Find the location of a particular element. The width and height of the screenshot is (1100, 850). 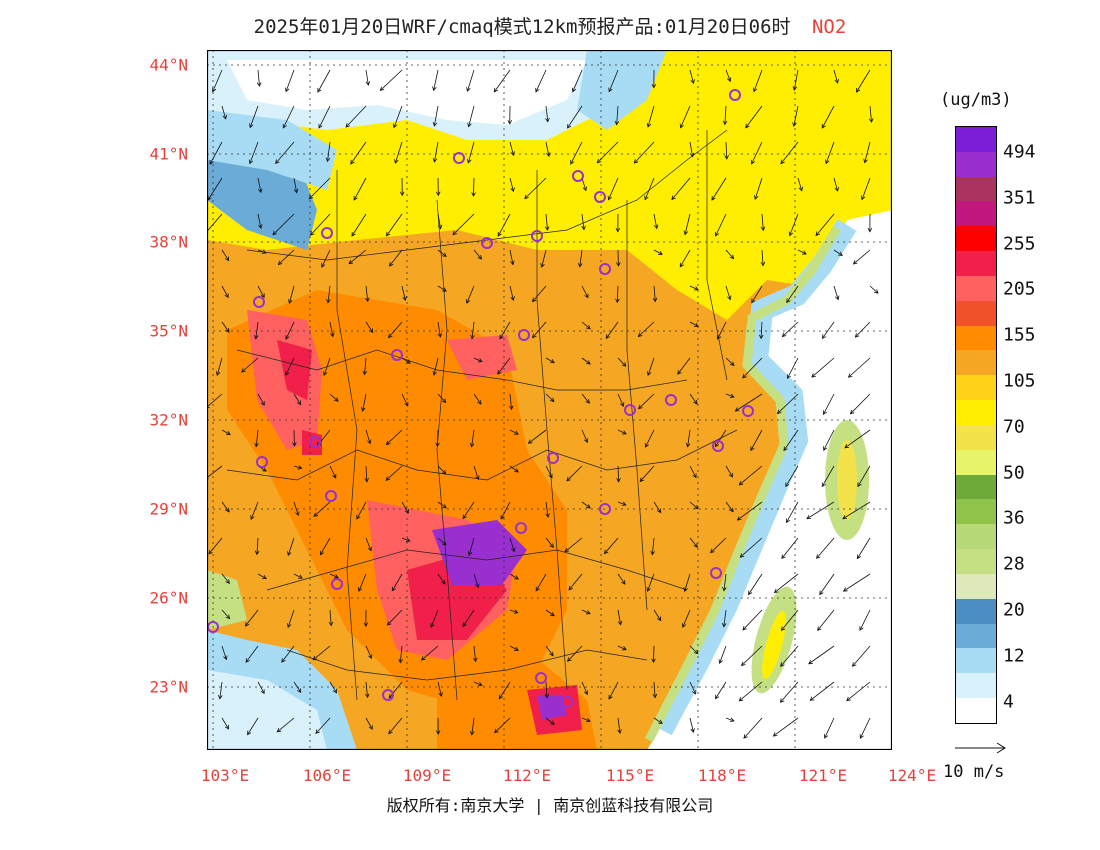

lon-label-106: 106°E is located at coordinates (327, 775).